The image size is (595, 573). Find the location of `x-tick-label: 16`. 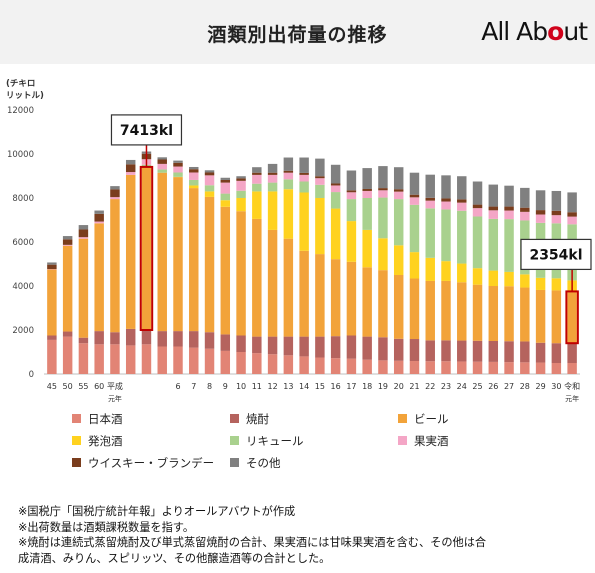

x-tick-label: 16 is located at coordinates (336, 386).